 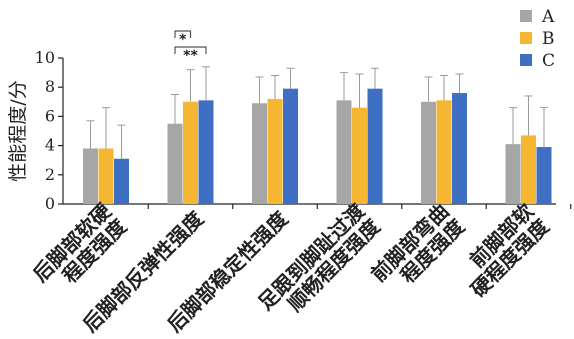 I want to click on y-axis-label: 性能程度/分, so click(x=18, y=130).